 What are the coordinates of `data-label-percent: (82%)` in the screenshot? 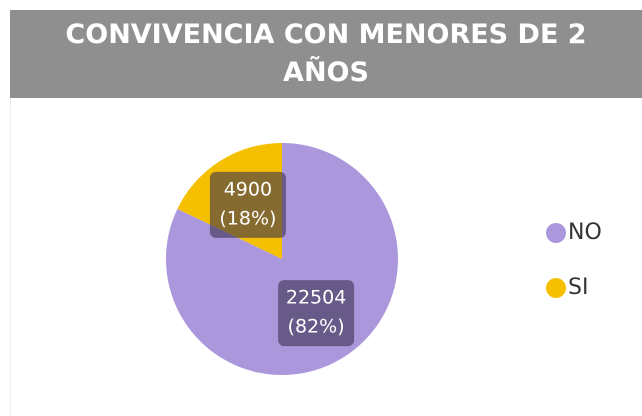 It's located at (316, 327).